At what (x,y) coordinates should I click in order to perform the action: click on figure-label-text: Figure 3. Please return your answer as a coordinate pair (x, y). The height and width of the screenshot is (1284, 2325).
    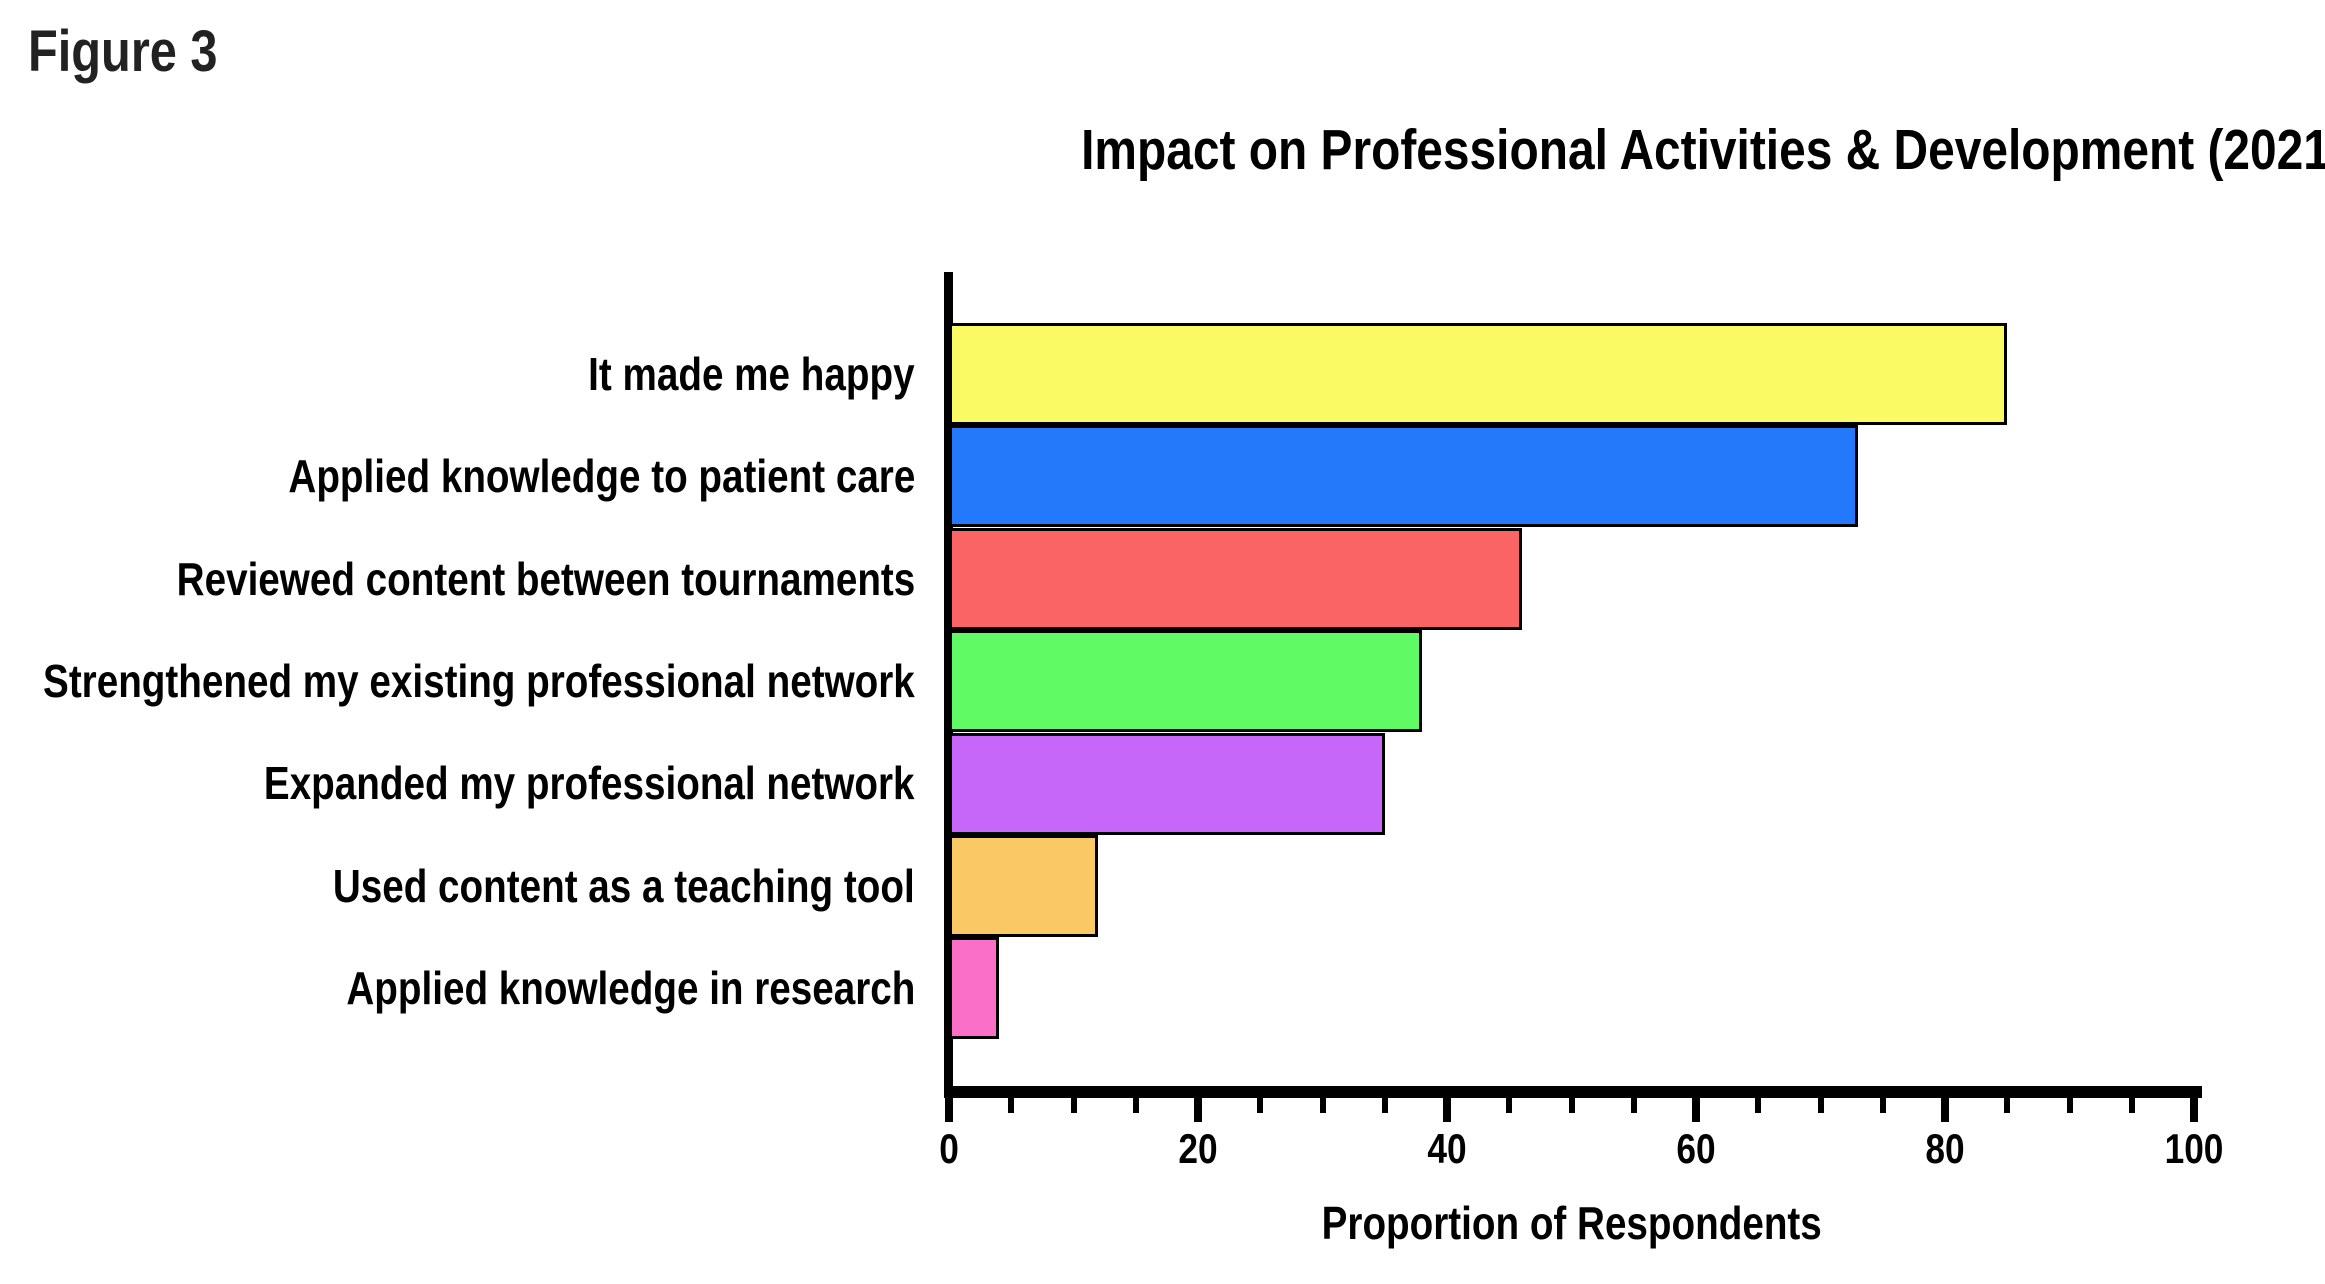
    Looking at the image, I should click on (123, 51).